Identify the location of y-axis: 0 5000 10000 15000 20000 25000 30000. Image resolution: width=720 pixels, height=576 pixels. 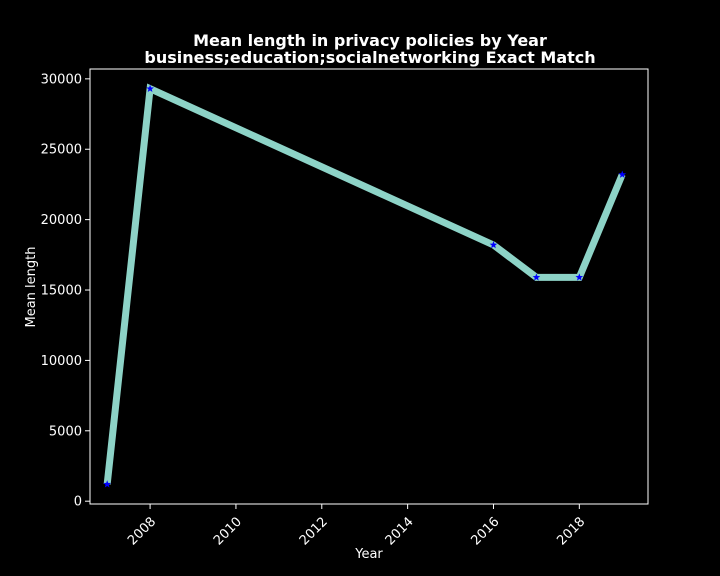
(65, 291).